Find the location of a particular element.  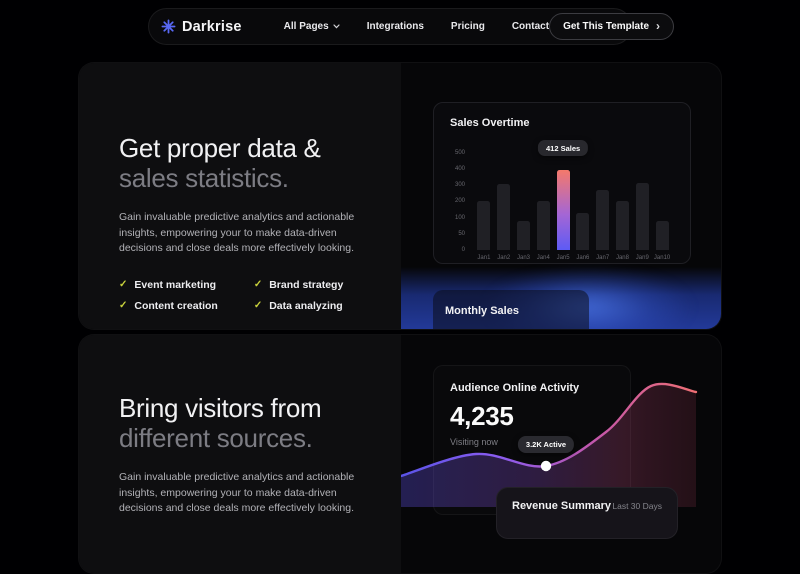

revenue-summary-title: Revenue Summary is located at coordinates (562, 506).